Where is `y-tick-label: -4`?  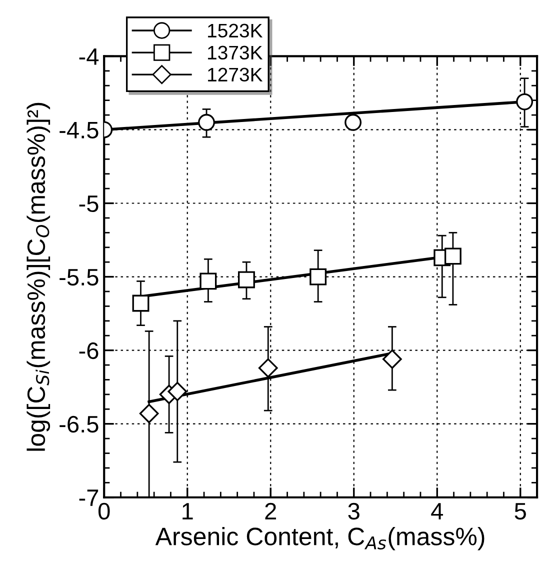
y-tick-label: -4 is located at coordinates (89, 56).